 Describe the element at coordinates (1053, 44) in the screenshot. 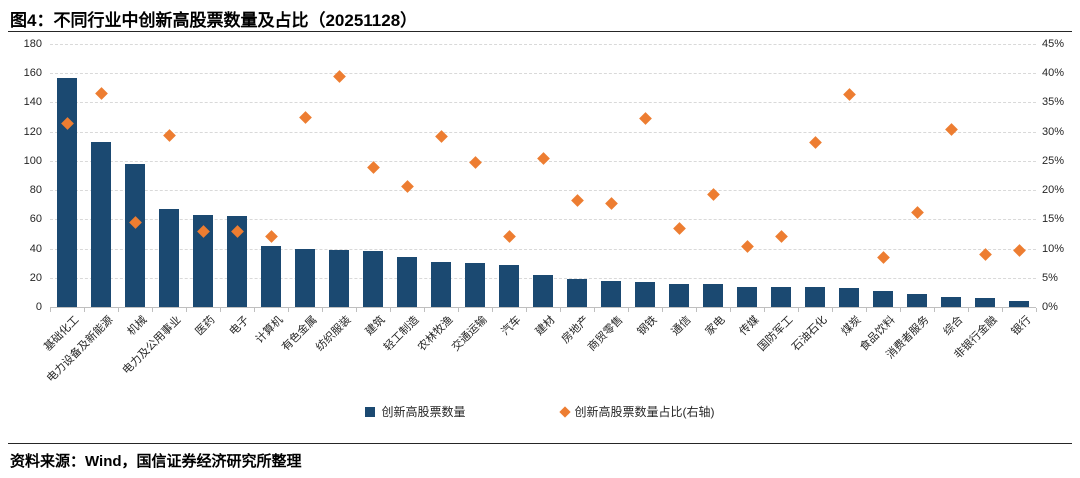

I see `right-axis-tick-label: 45%` at that location.